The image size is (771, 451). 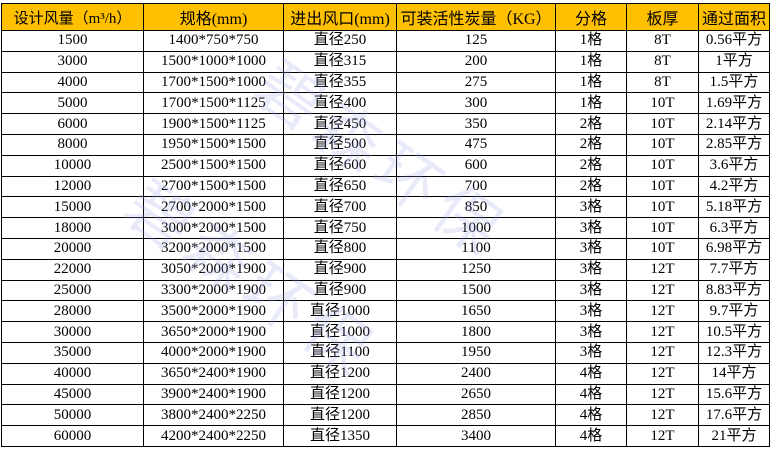 What do you see at coordinates (72, 311) in the screenshot?
I see `table-cell: 28000` at bounding box center [72, 311].